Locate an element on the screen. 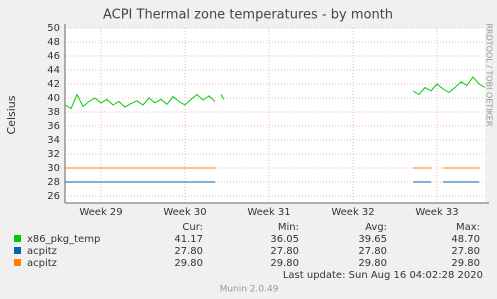 The height and width of the screenshot is (299, 497). y-tick-label: 48 is located at coordinates (53, 42).